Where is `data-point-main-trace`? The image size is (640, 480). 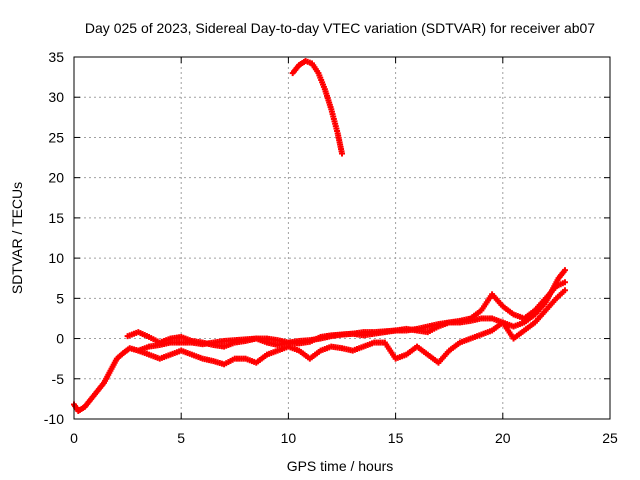 data-point-main-trace is located at coordinates (564, 270).